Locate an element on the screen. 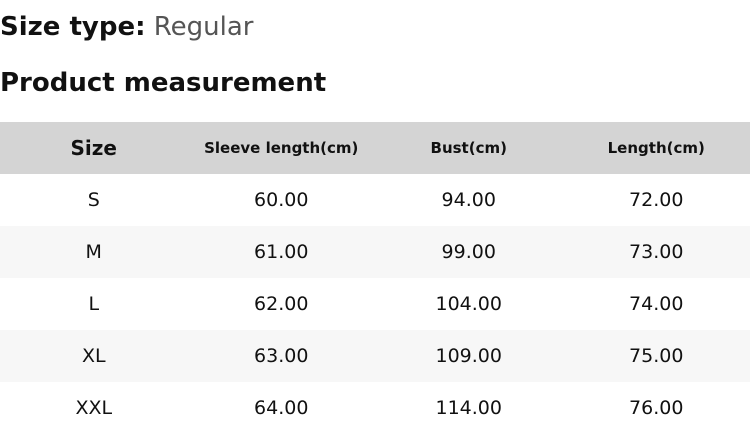  header-bust: Bust(cm) is located at coordinates (468, 148).